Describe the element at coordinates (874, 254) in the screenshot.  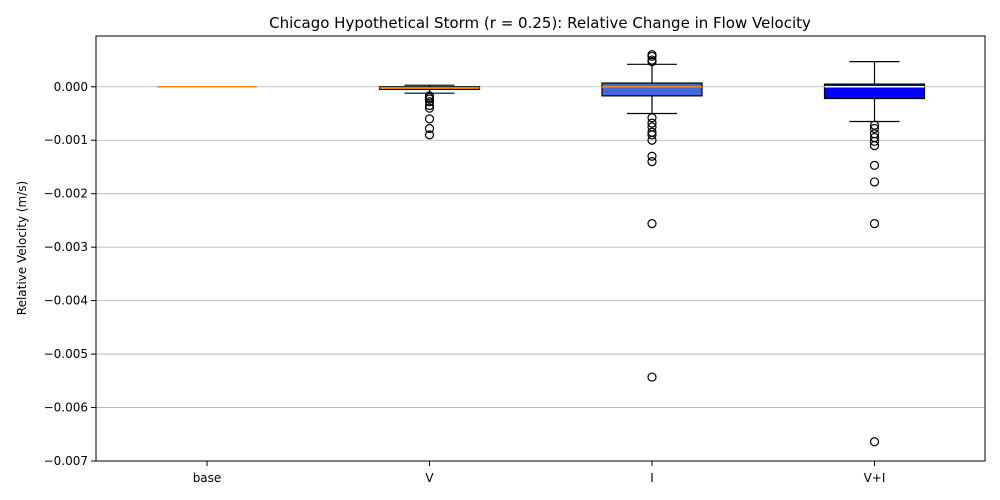
I see `box-group-v-i` at that location.